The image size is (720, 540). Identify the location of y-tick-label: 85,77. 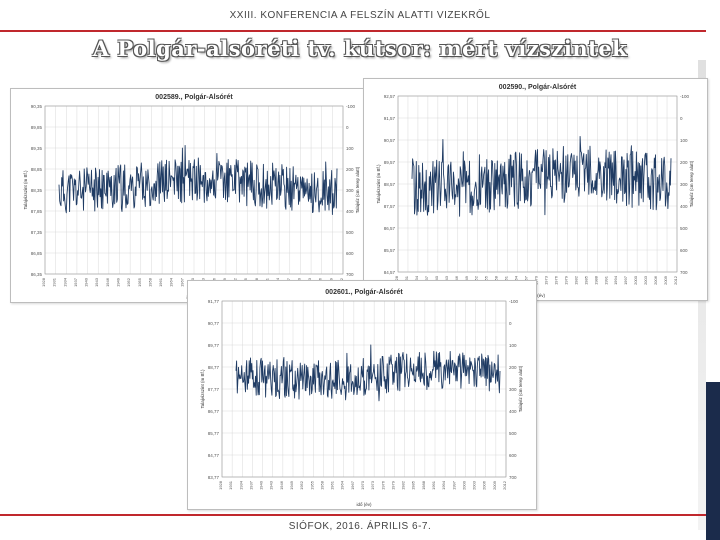
(214, 433).